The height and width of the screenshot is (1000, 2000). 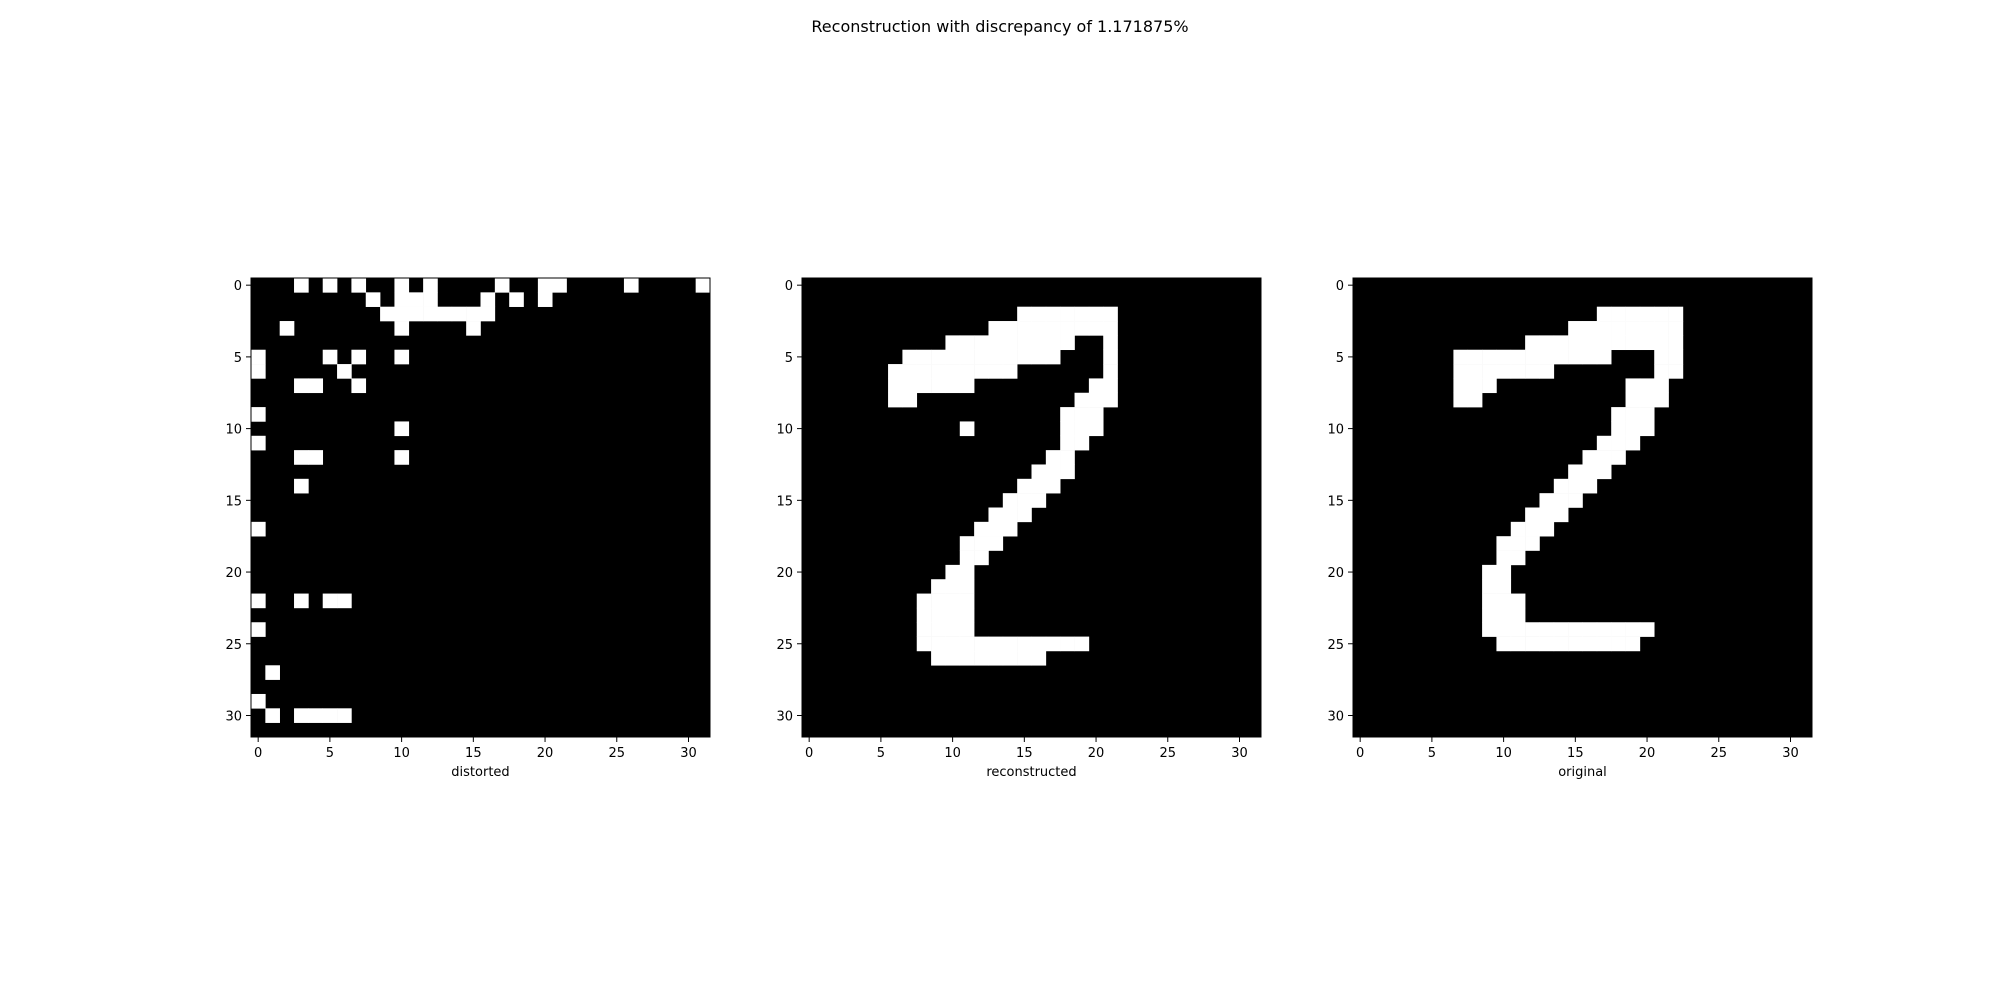 What do you see at coordinates (1340, 286) in the screenshot?
I see `y-tick-label: 0` at bounding box center [1340, 286].